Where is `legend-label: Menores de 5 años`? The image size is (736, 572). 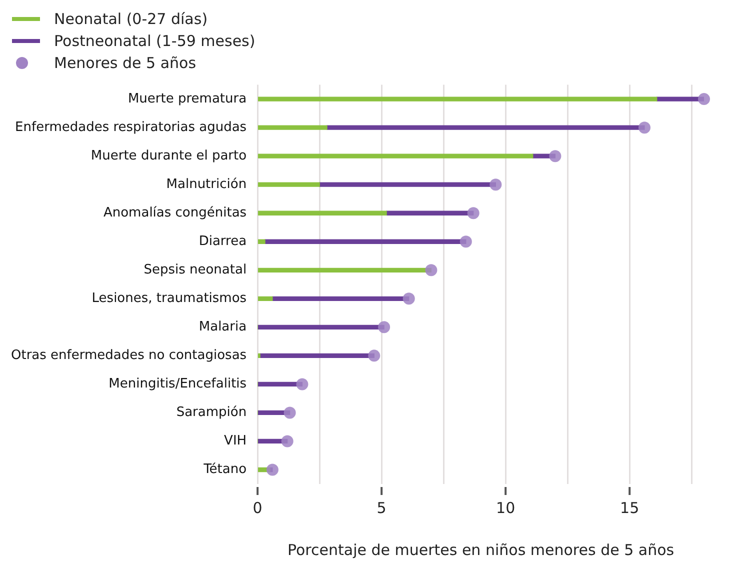
legend-label: Menores de 5 años is located at coordinates (125, 63).